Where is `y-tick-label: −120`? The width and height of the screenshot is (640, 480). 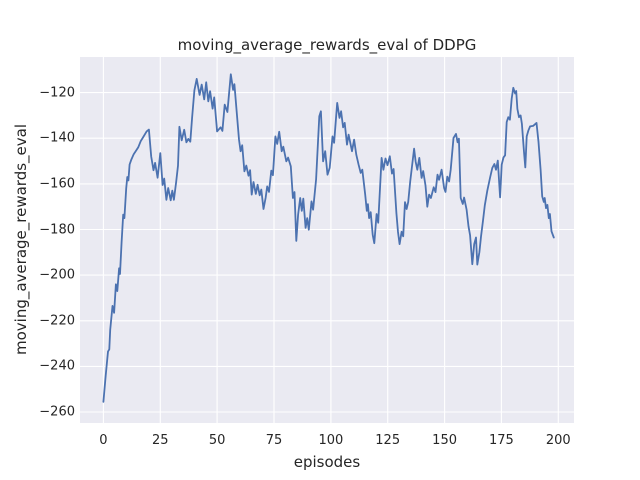
y-tick-label: −120 is located at coordinates (57, 93).